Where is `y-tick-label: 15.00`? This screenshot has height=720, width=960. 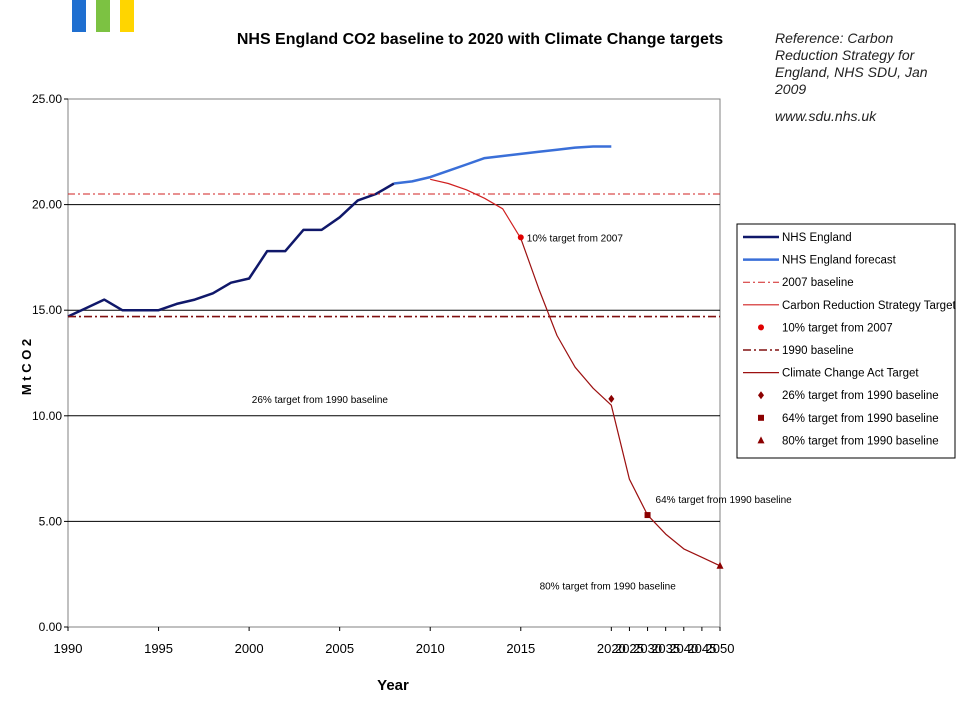
y-tick-label: 15.00 is located at coordinates (47, 310).